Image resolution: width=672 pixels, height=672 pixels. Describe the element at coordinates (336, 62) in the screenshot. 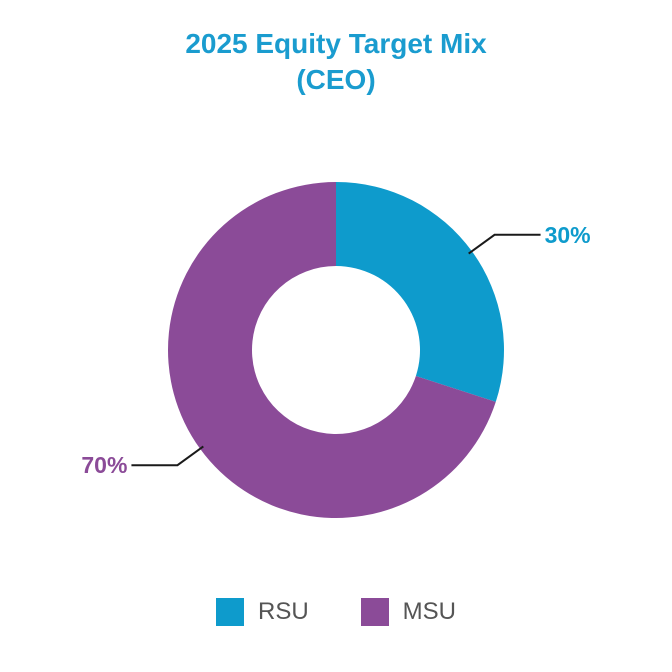

I see `chart-title: 2025 Equity Target Mix (CEO)` at that location.